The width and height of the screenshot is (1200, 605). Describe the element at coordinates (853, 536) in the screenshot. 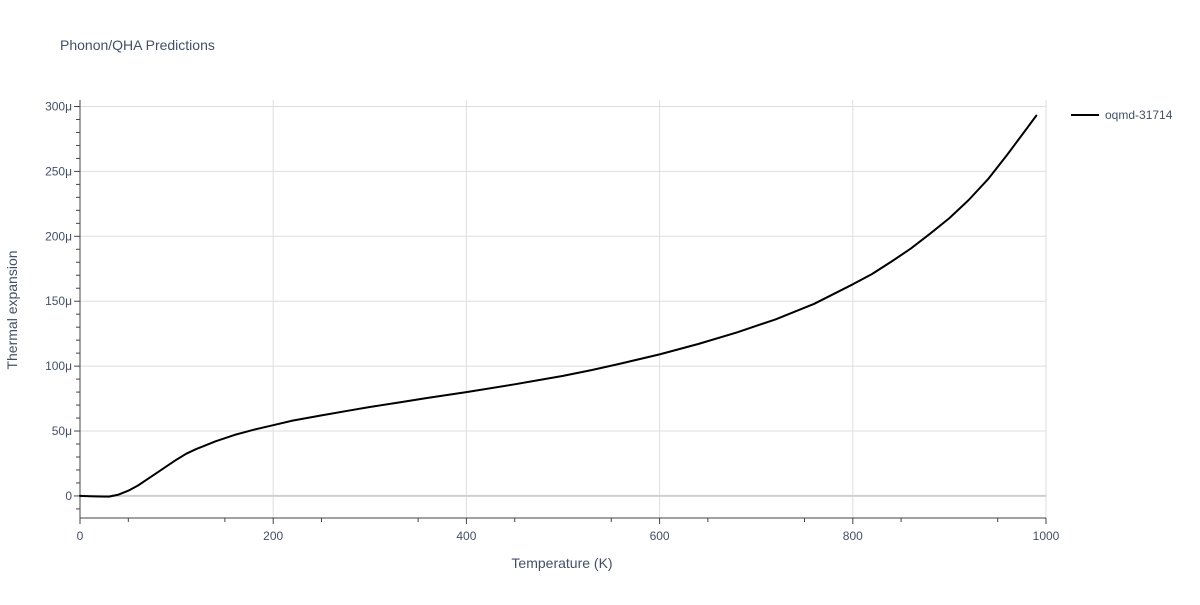

I see `x-tick-label: 800` at that location.